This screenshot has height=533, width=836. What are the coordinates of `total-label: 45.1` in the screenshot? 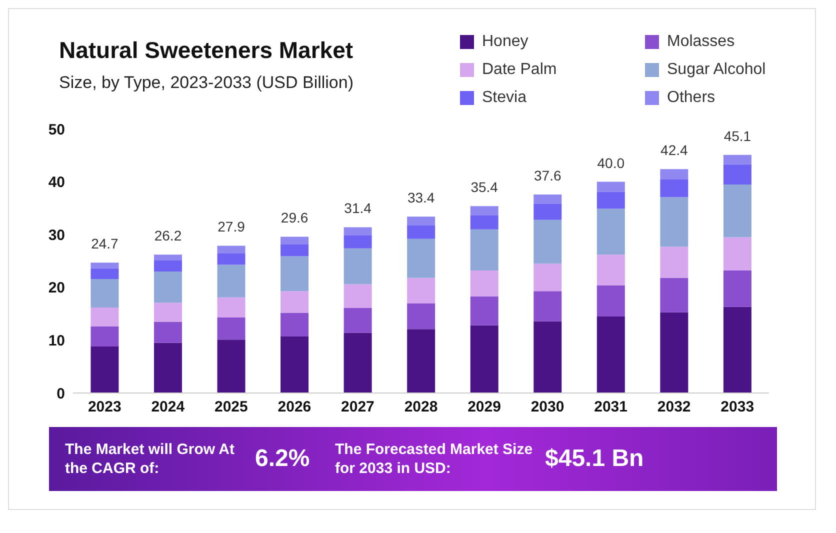 It's located at (738, 136).